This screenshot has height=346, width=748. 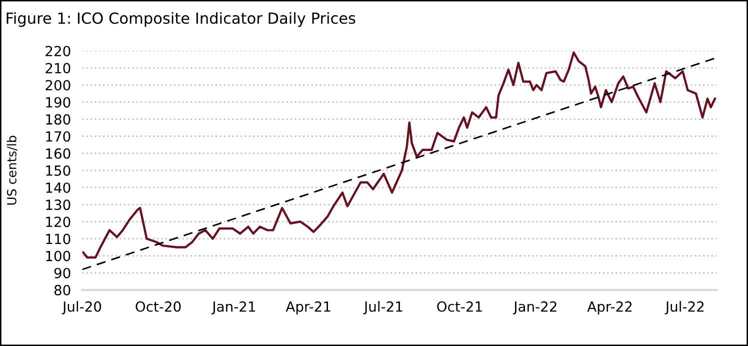 What do you see at coordinates (58, 256) in the screenshot?
I see `y-tick-label: 100` at bounding box center [58, 256].